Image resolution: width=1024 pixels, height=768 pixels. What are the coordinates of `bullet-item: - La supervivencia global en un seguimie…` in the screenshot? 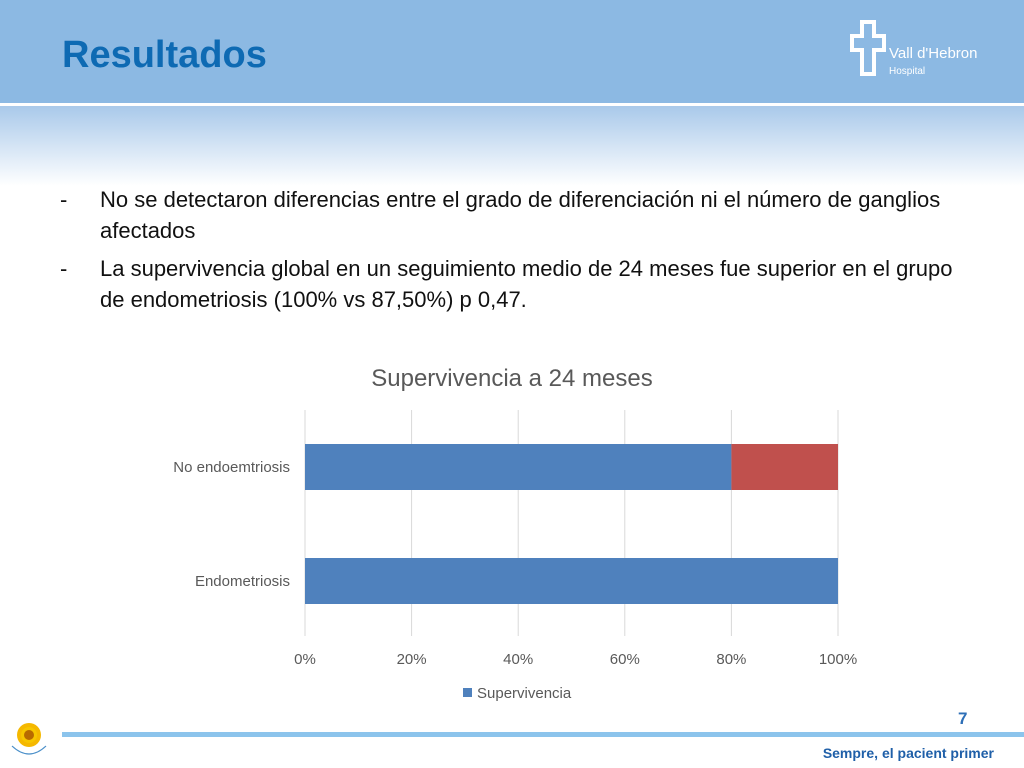 It's located at (520, 284).